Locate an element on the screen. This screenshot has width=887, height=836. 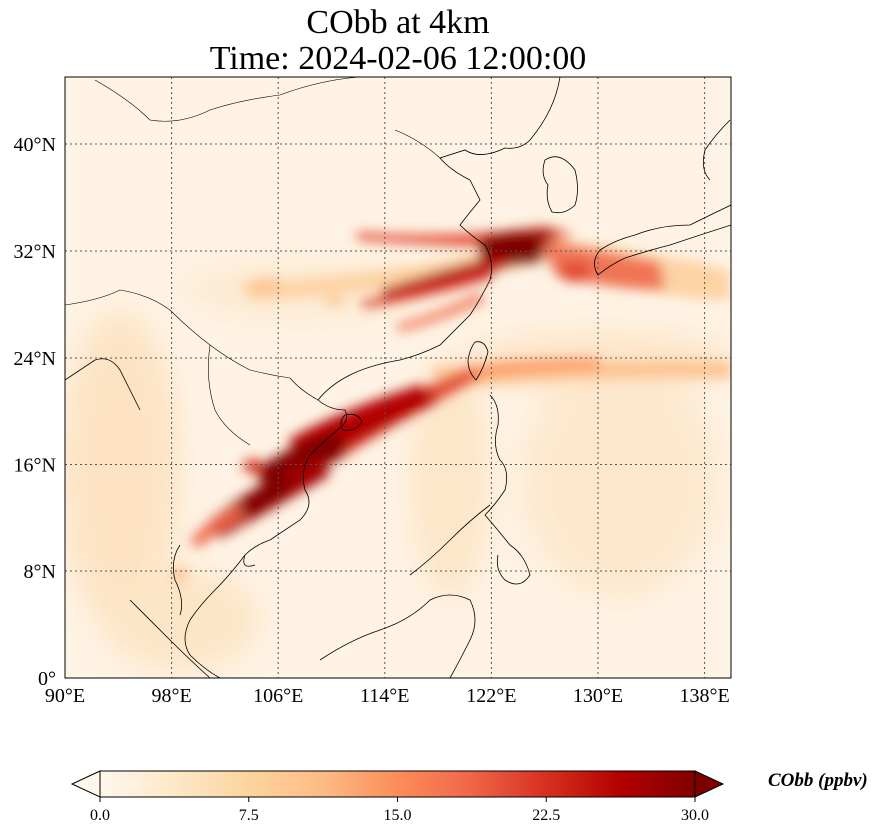
y-axis: 0° 8°N 16°N 24°N 32°N 40°N is located at coordinates (35, 412).